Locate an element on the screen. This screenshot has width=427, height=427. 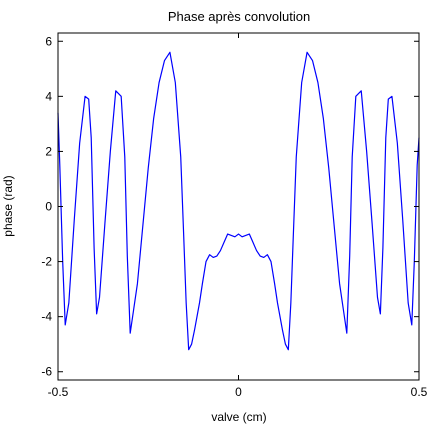
y-tick-label: -2 is located at coordinates (46, 262).